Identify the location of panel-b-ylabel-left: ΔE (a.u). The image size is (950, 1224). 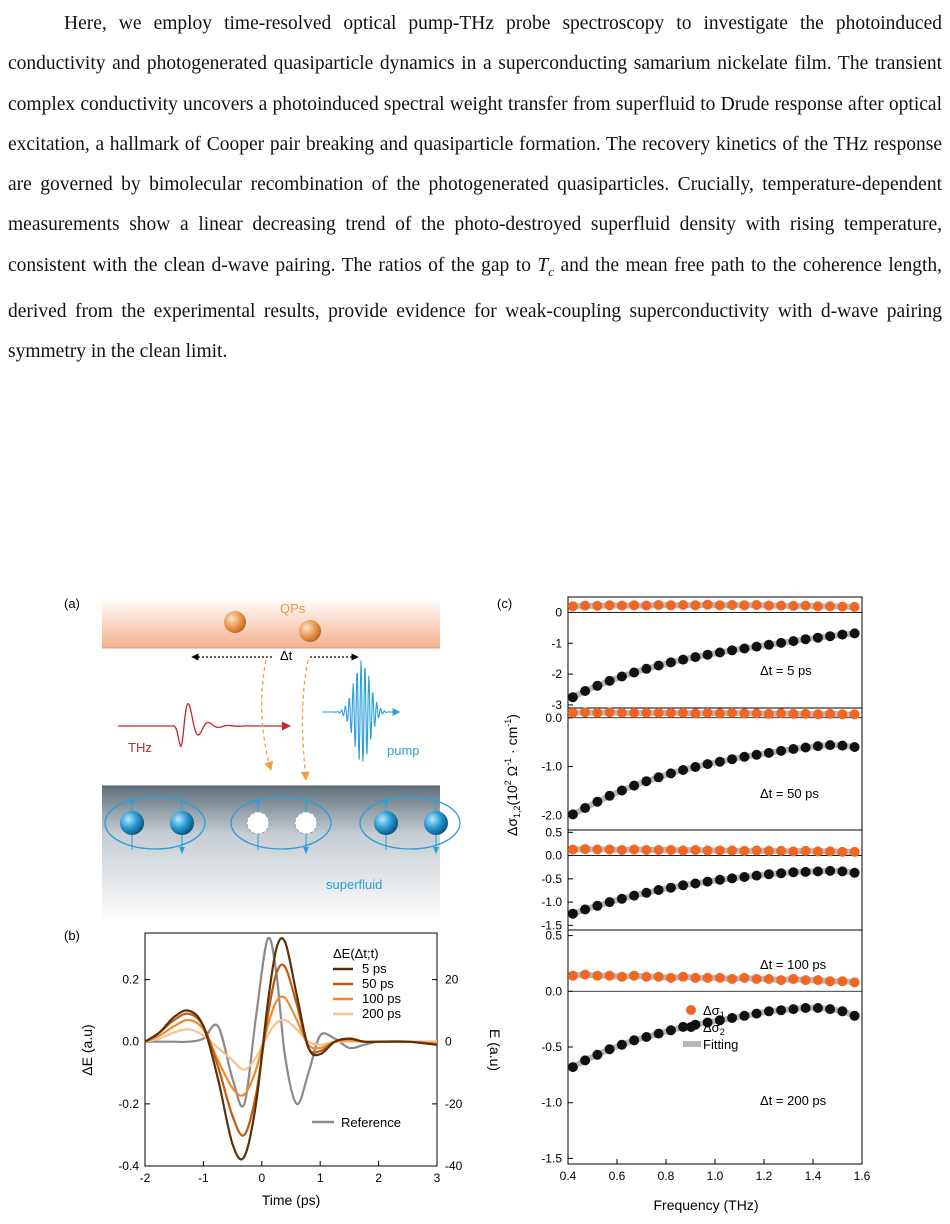
(87, 1049).